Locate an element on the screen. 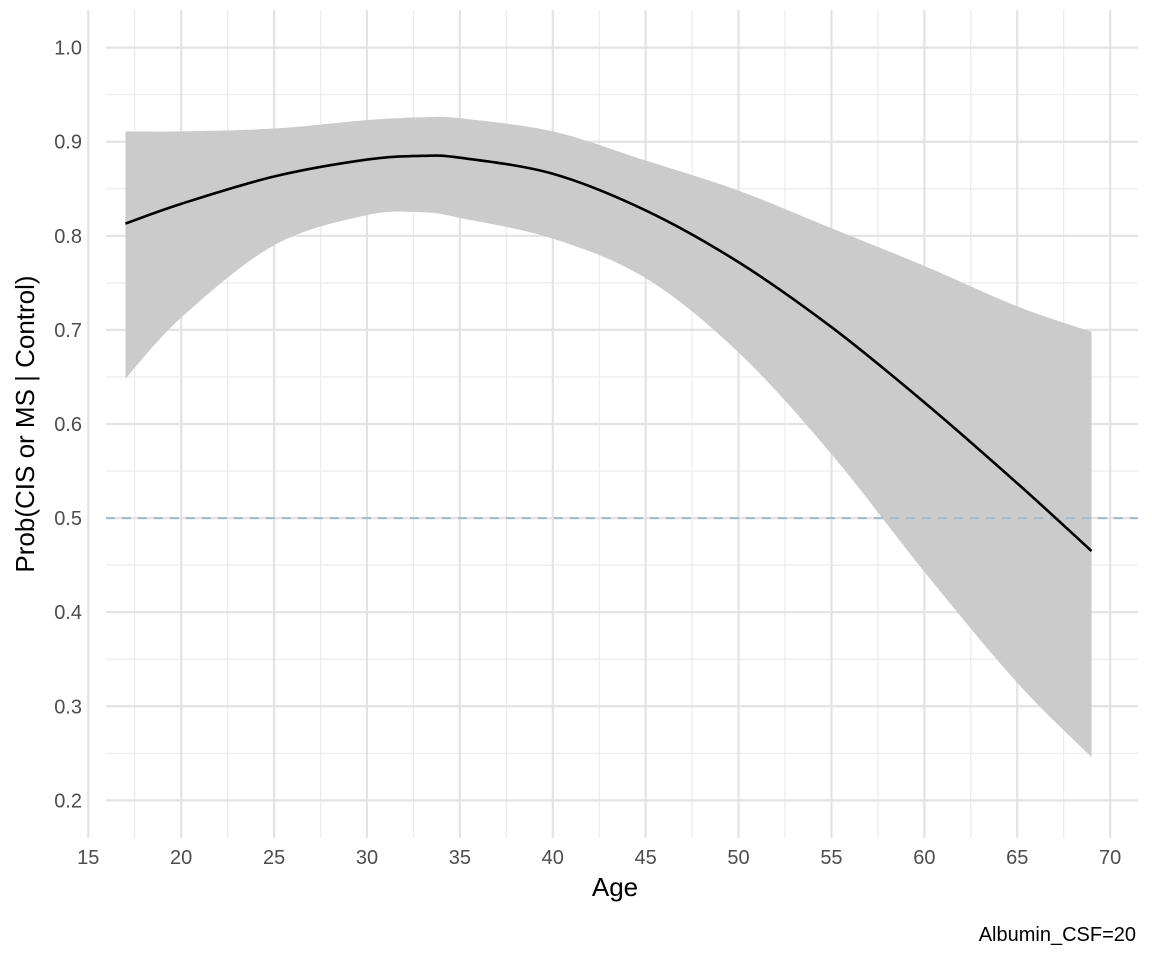 The image size is (1152, 960). y-tick-label: 1.0 is located at coordinates (68, 49).